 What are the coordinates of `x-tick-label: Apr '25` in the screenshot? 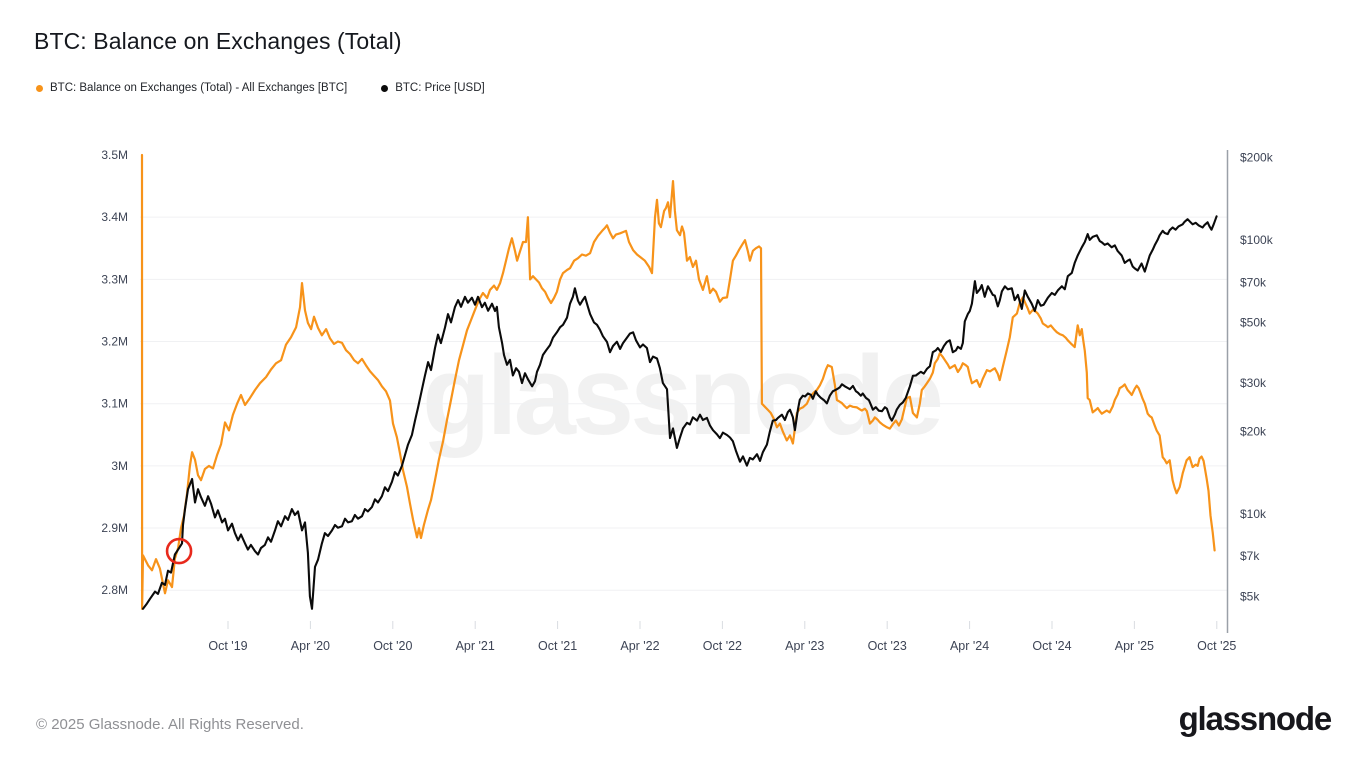 It's located at (1134, 646).